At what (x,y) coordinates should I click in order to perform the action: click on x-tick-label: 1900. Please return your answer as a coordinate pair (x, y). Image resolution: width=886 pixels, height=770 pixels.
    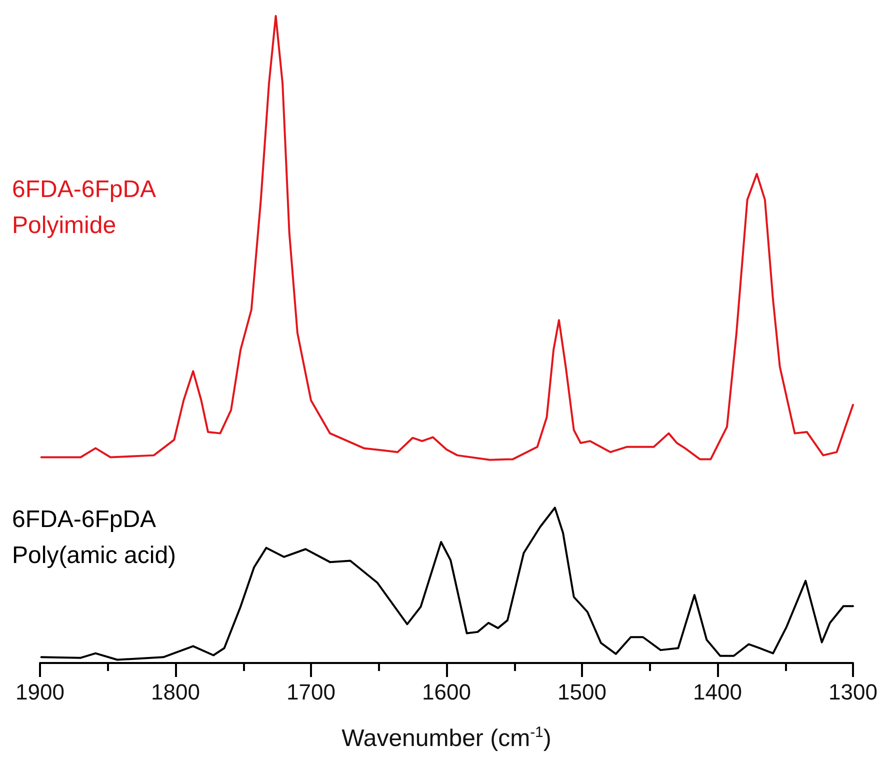
    Looking at the image, I should click on (40, 692).